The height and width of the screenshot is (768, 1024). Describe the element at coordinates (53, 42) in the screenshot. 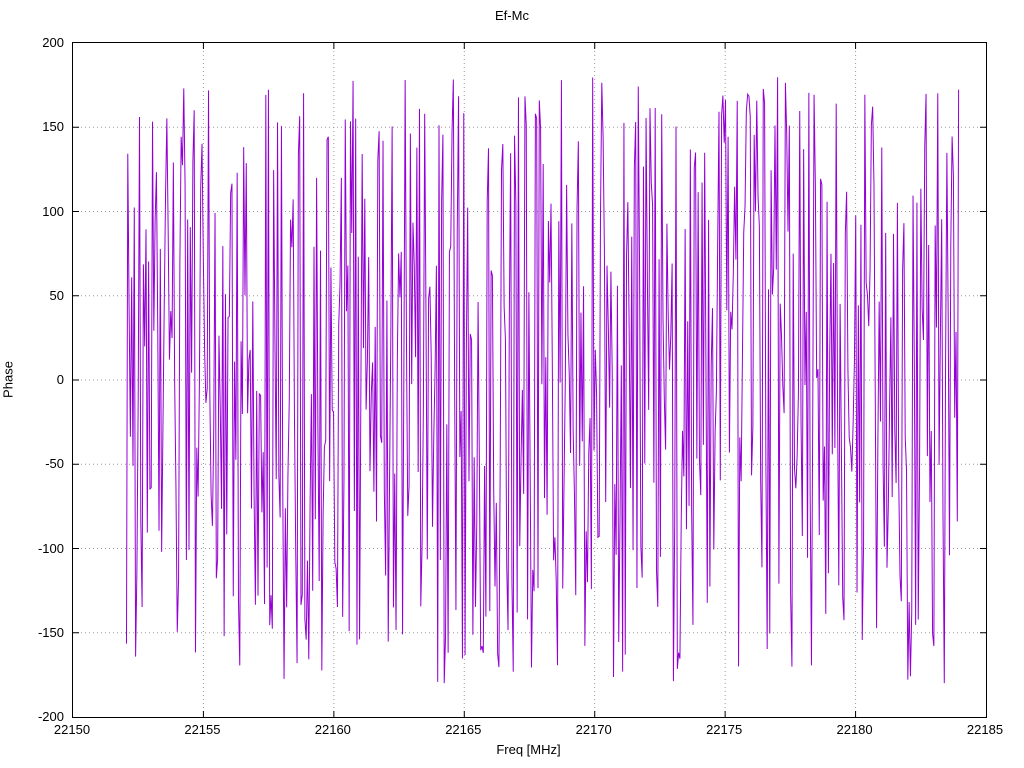

I see `y-tick-label: 200` at that location.